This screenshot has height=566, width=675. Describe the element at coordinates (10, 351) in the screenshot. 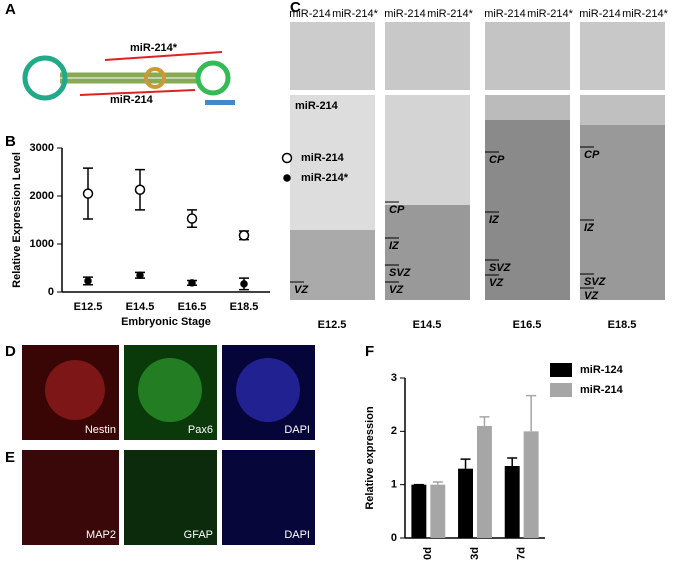

I see `panel-letter: D` at that location.